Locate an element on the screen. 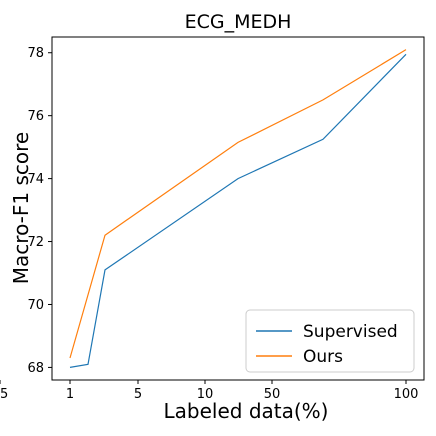 This screenshot has width=436, height=436. y-axis-label: Macro-F1 score is located at coordinates (21, 208).